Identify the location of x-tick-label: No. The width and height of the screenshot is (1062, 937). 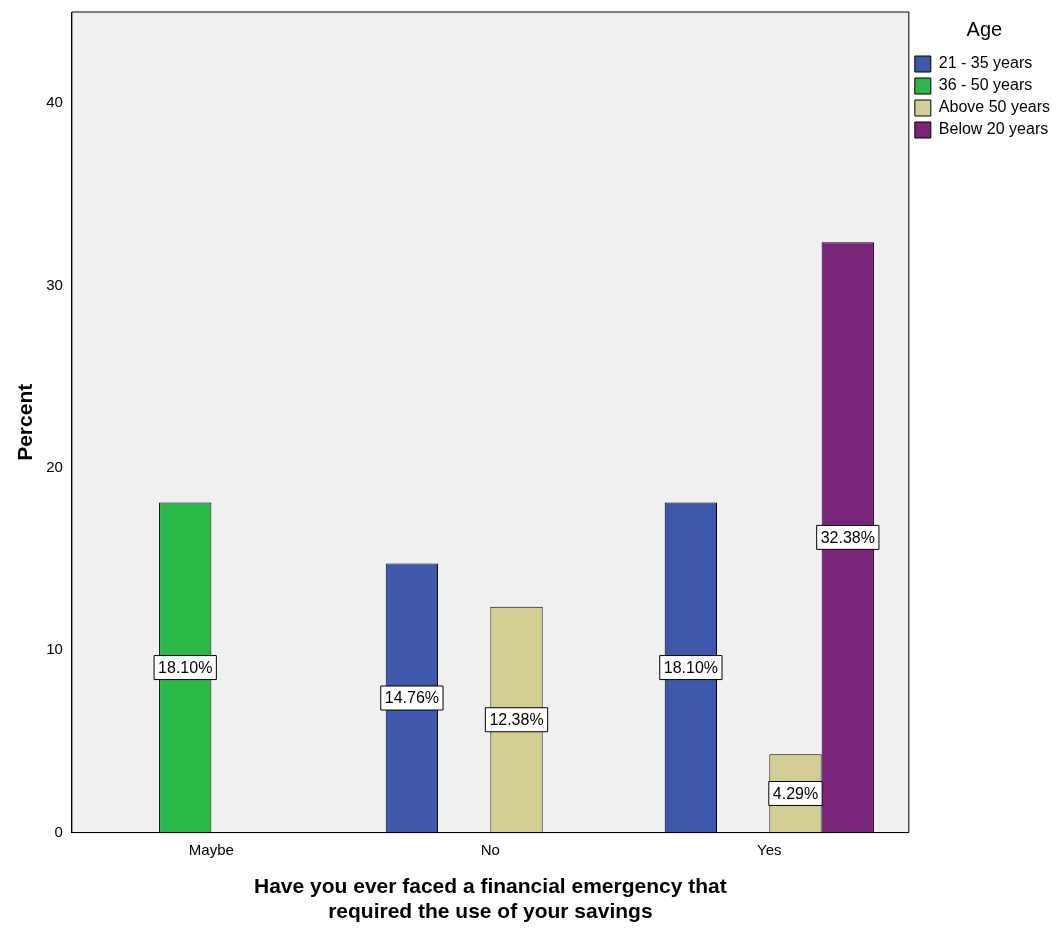
(490, 849).